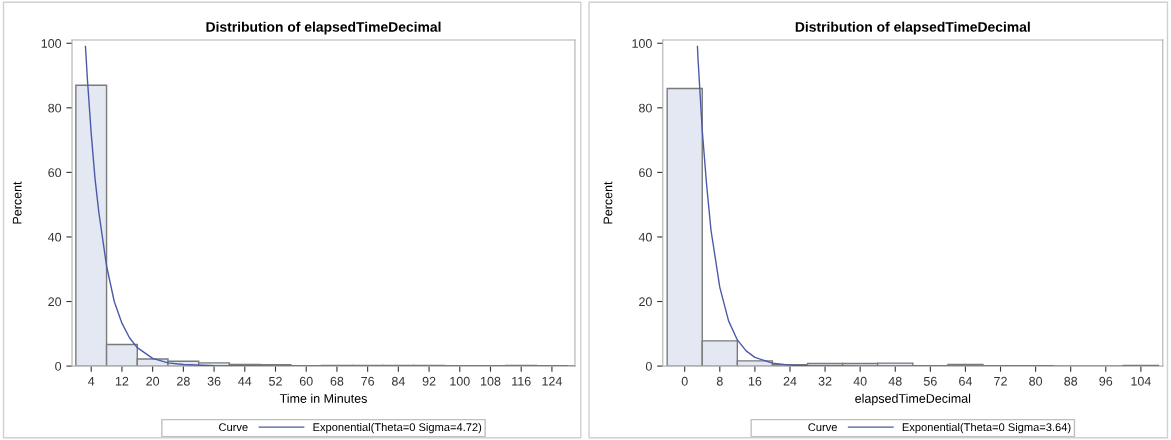  I want to click on x-tick-label: 88, so click(1071, 381).